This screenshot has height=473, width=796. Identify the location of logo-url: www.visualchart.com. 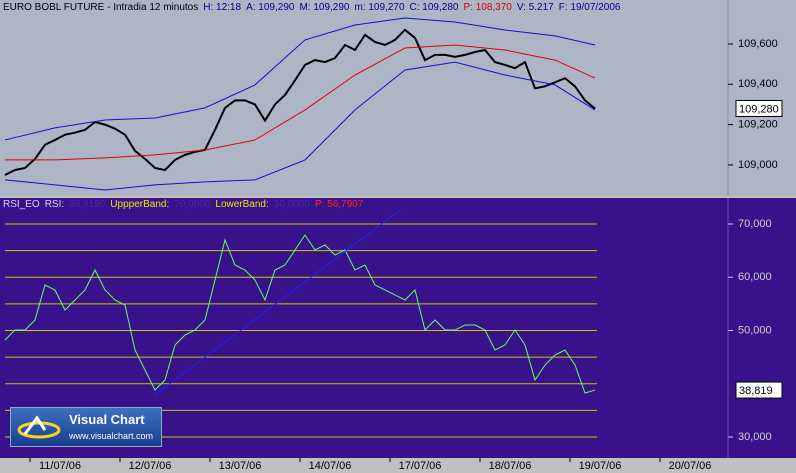
(111, 436).